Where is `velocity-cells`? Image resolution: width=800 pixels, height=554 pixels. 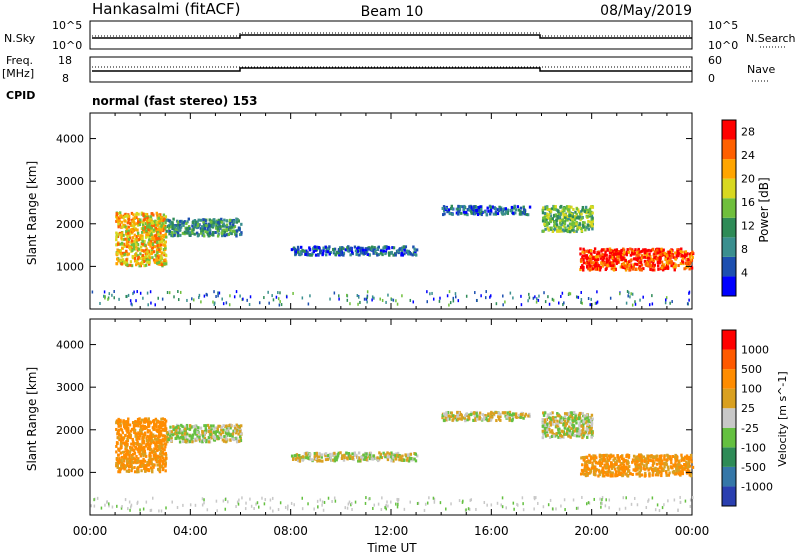 velocity-cells is located at coordinates (392, 461).